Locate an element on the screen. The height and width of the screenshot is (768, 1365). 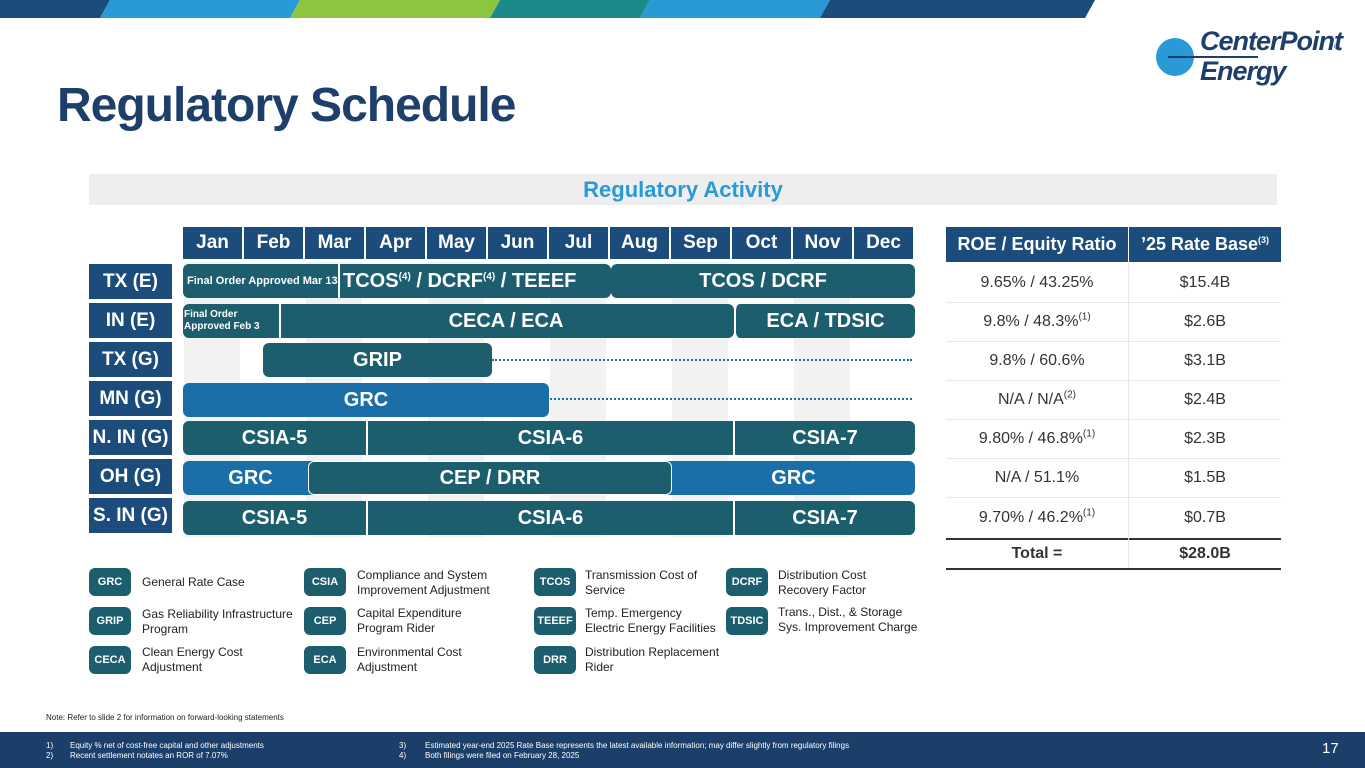
bar-note: Final Order Approved Feb 3 is located at coordinates (222, 320).